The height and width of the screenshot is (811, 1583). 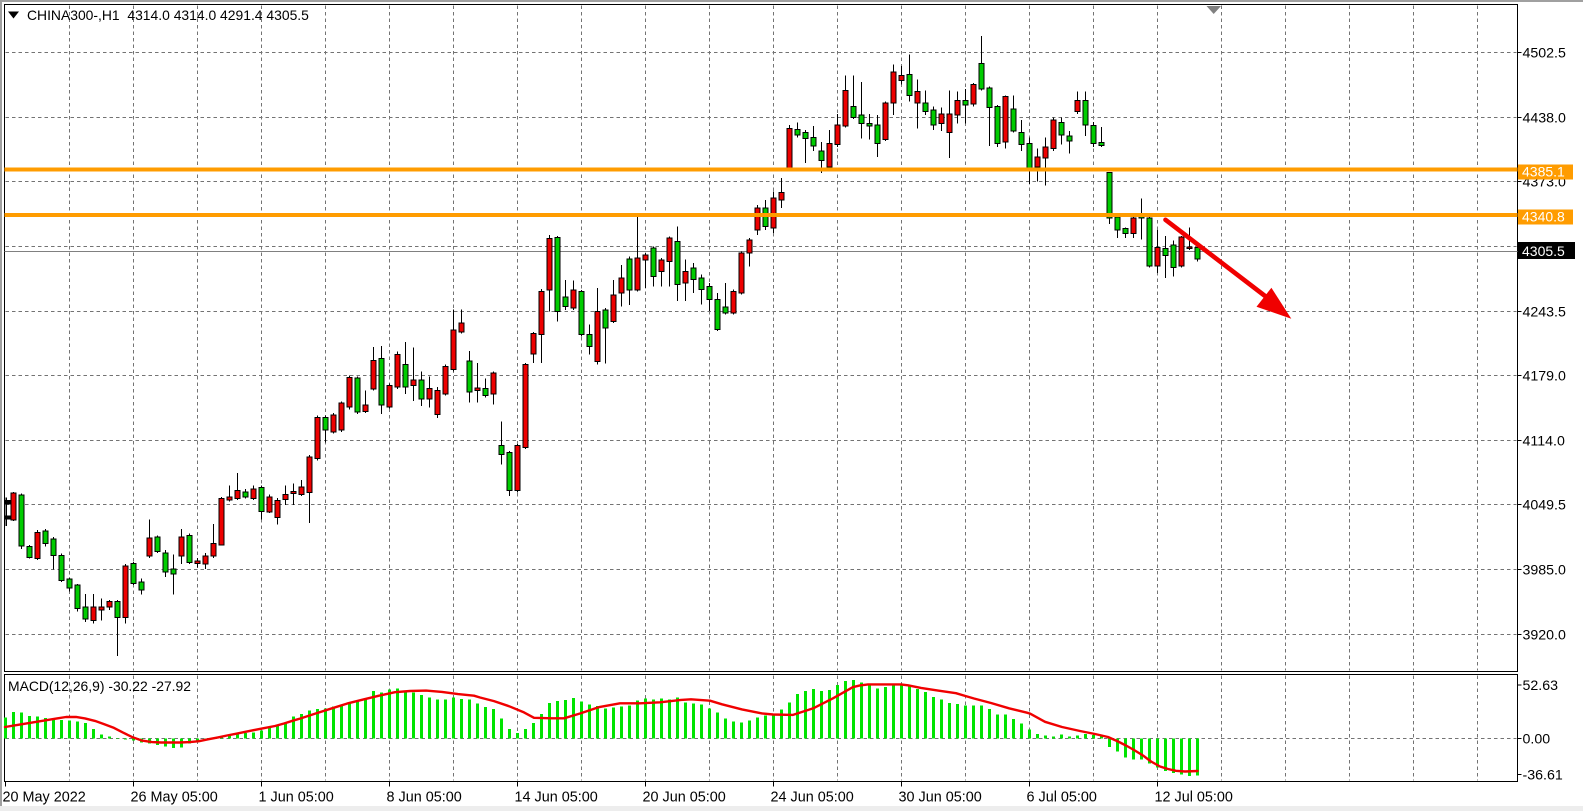 What do you see at coordinates (1545, 635) in the screenshot?
I see `svg-text: 3920.0` at bounding box center [1545, 635].